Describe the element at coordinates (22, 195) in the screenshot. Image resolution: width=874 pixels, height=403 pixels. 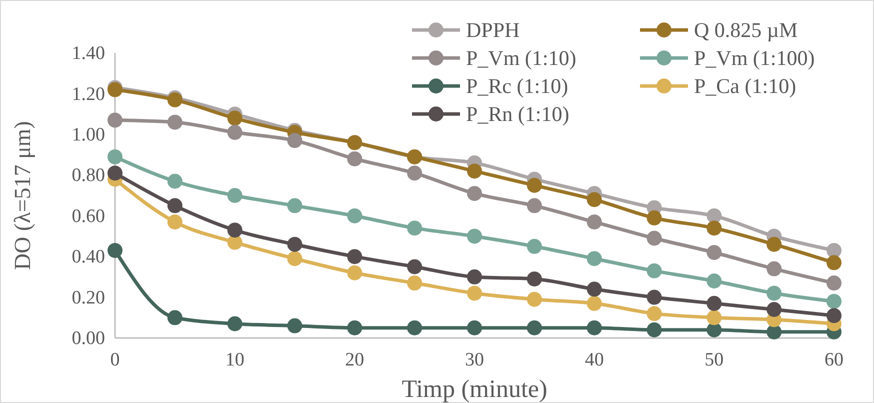
I see `y-axis-title: DO (λ=517 μm)` at that location.